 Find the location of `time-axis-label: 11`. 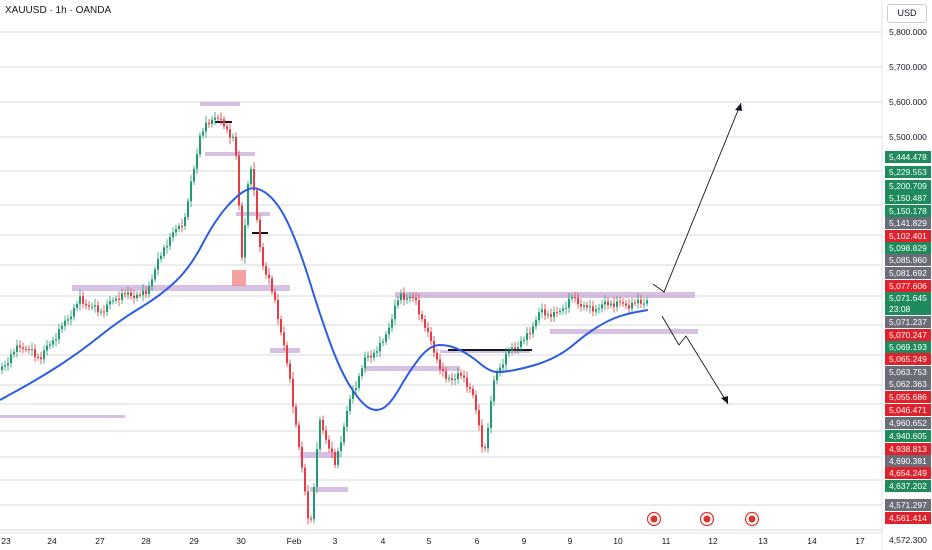

time-axis-label: 11 is located at coordinates (666, 541).